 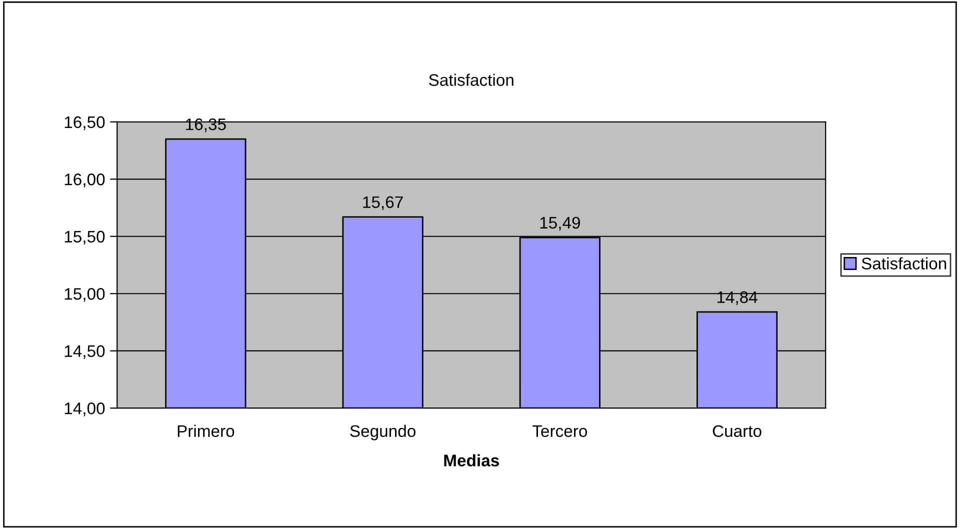 I want to click on x-axis-title: Medias, so click(x=471, y=460).